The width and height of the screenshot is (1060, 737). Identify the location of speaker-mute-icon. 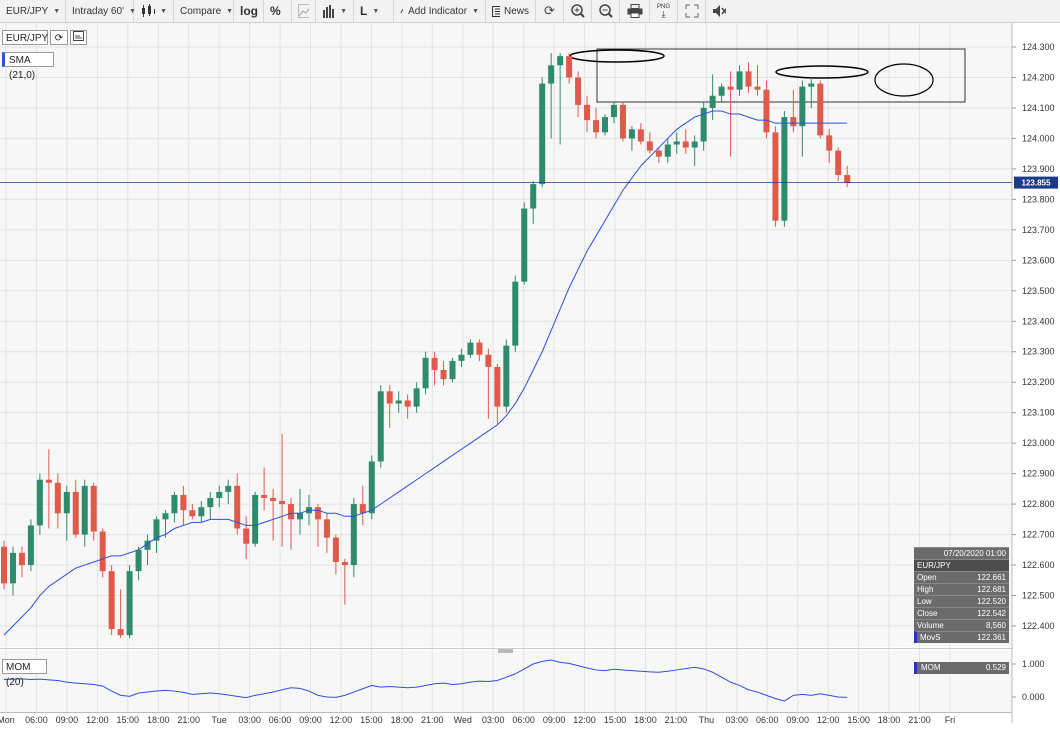
(719, 11).